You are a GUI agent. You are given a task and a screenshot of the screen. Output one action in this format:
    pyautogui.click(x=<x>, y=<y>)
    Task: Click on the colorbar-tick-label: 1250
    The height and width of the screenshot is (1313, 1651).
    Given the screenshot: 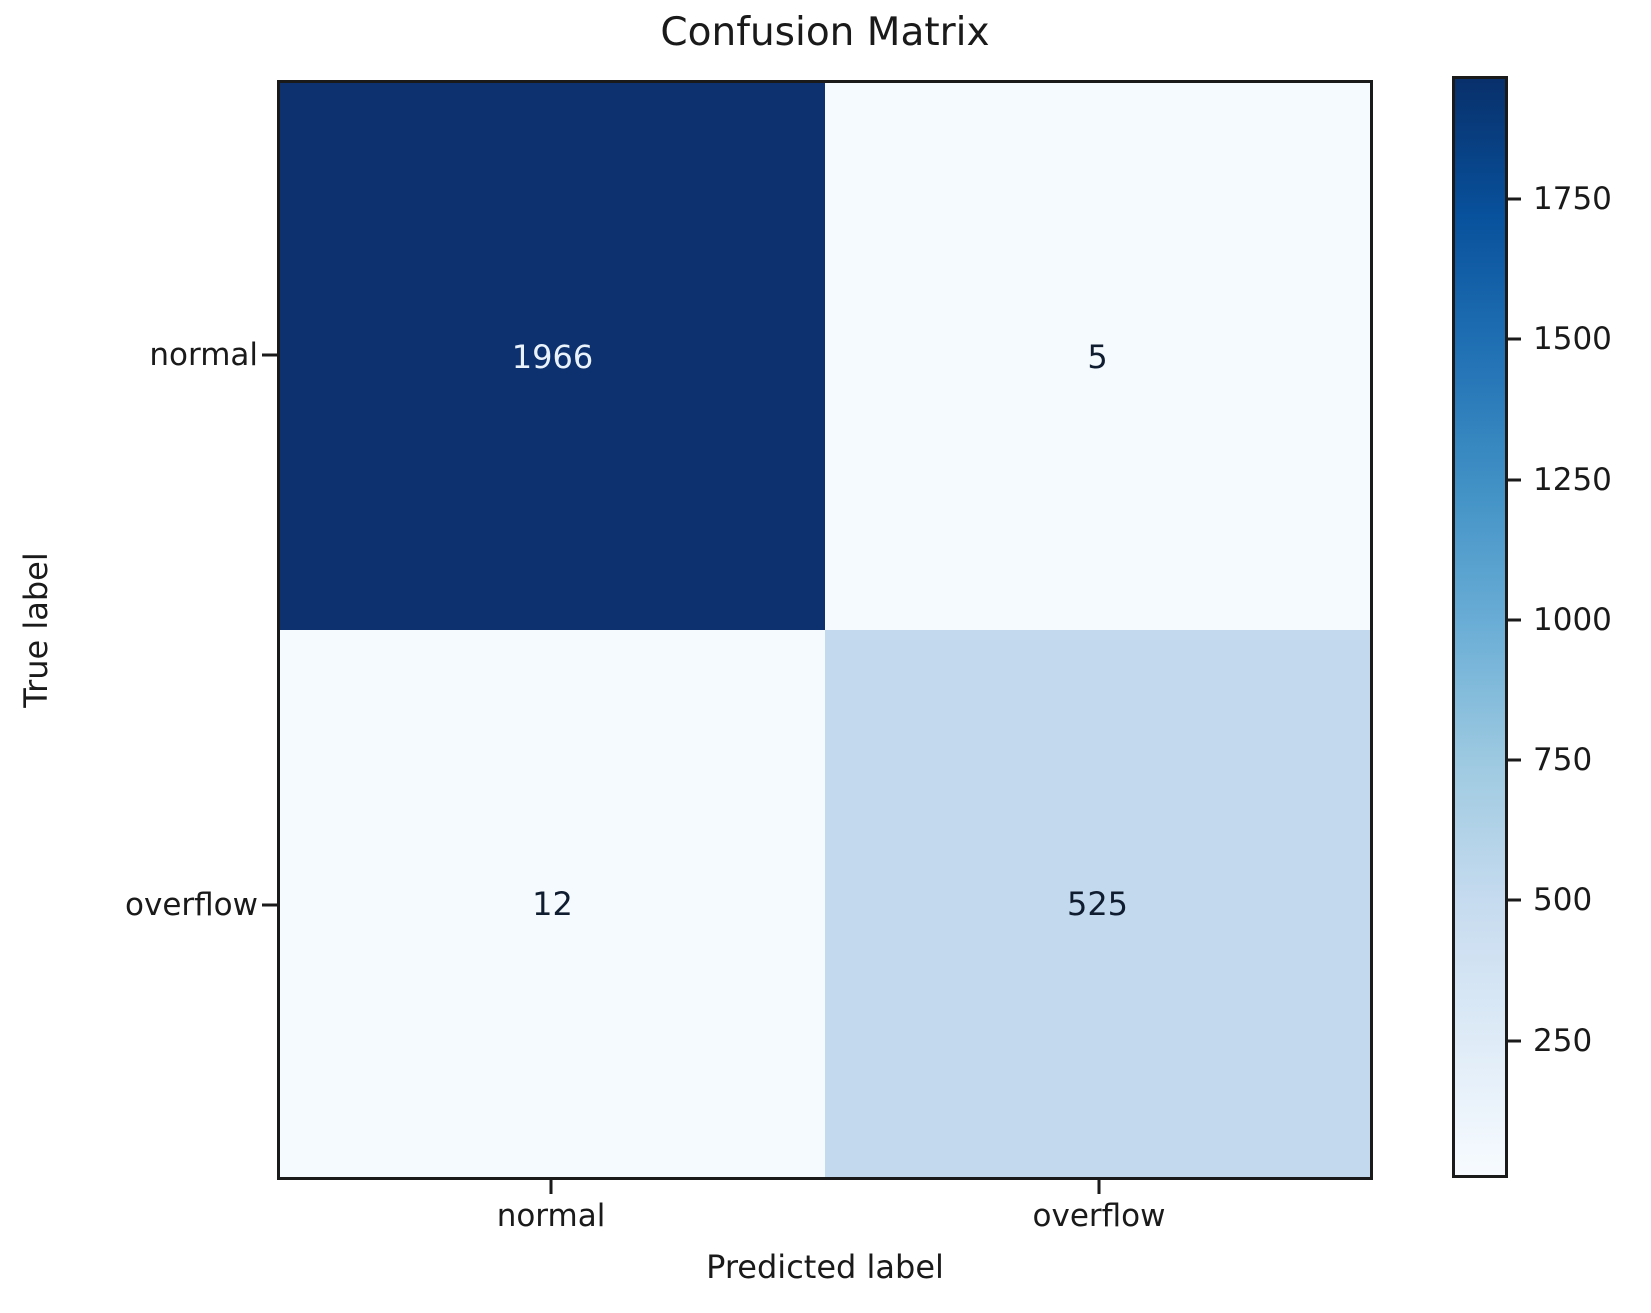 What is the action you would take?
    pyautogui.click(x=1572, y=480)
    